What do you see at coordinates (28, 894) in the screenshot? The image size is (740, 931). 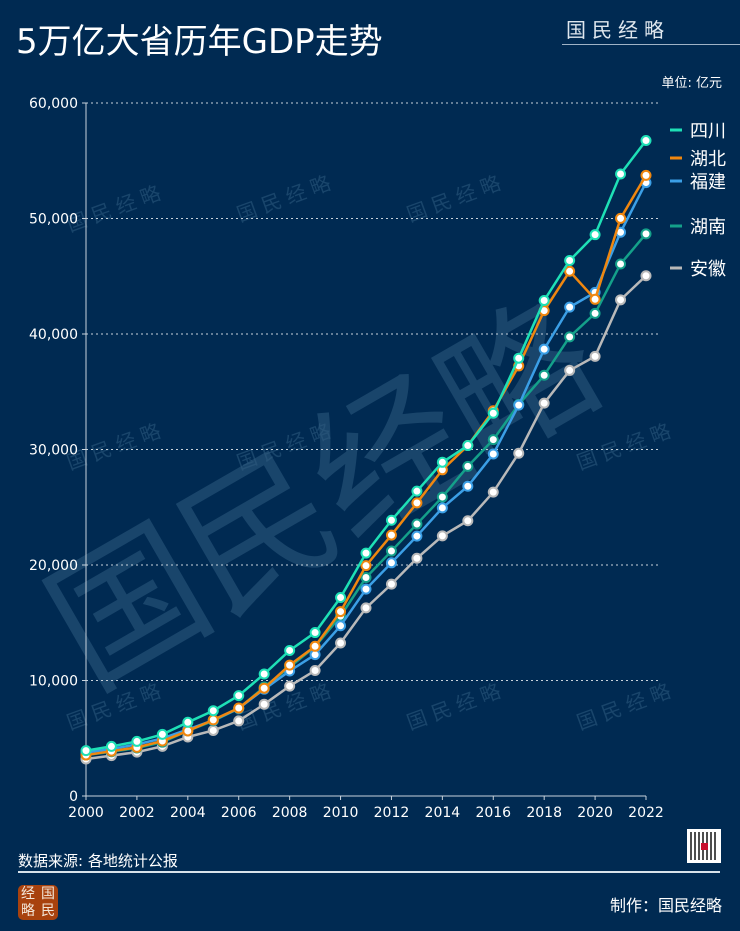 I see `logo-char: 经` at bounding box center [28, 894].